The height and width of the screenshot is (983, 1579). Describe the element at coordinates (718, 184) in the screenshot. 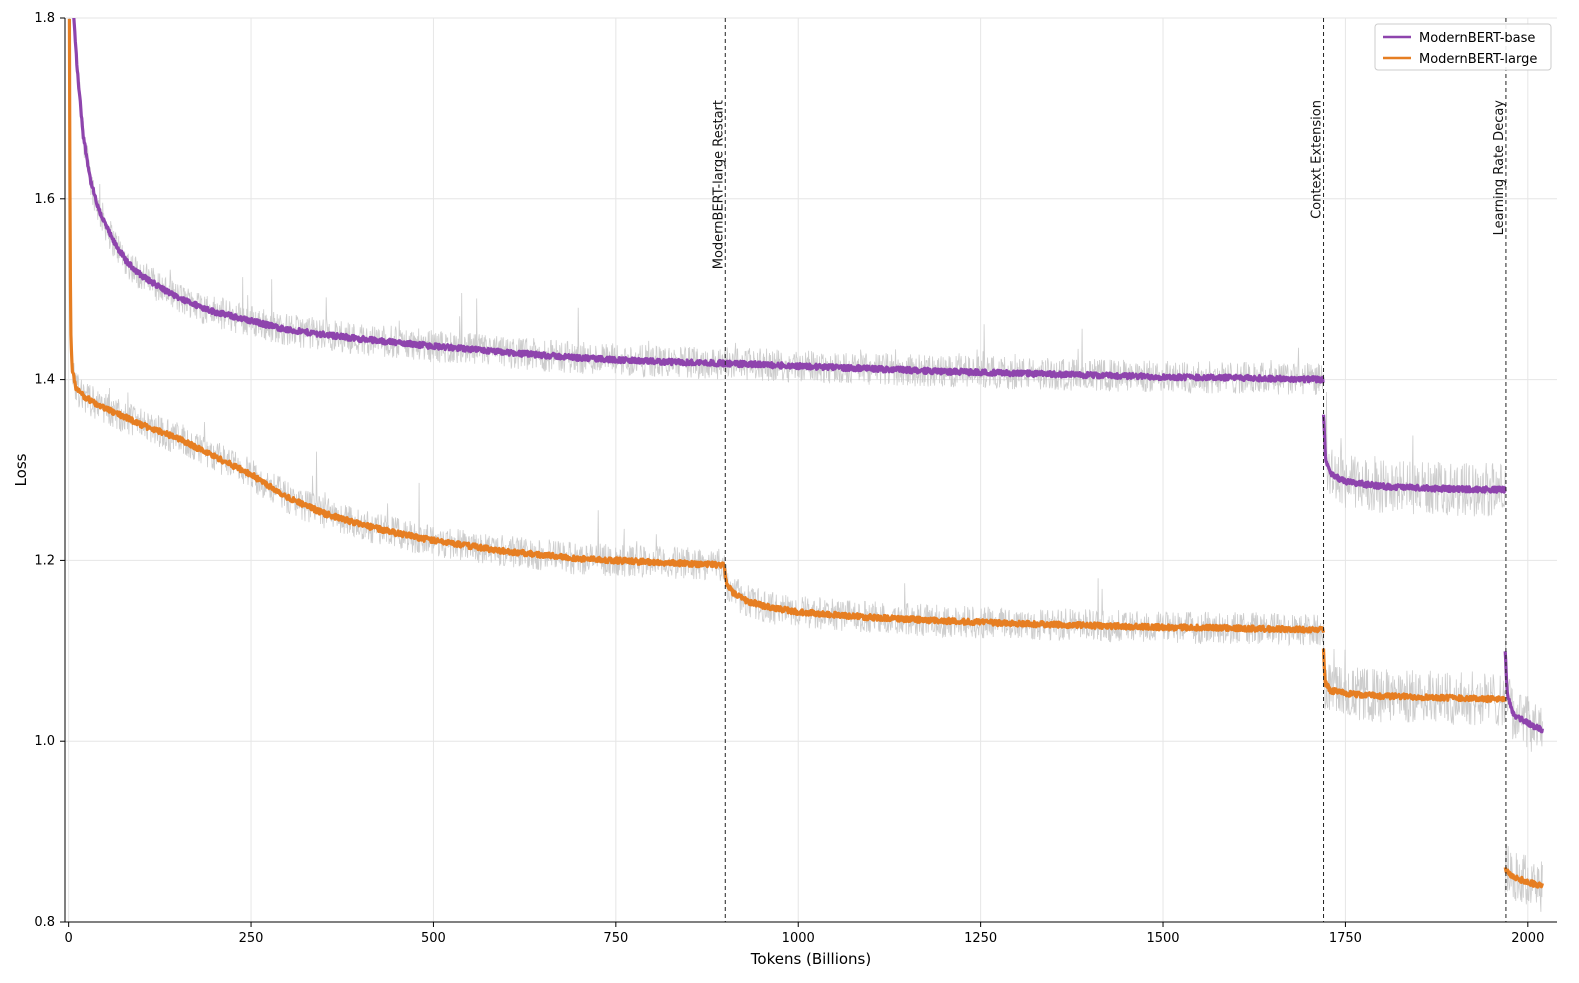

I see `annotation-label: ModernBERT-large Restart` at that location.